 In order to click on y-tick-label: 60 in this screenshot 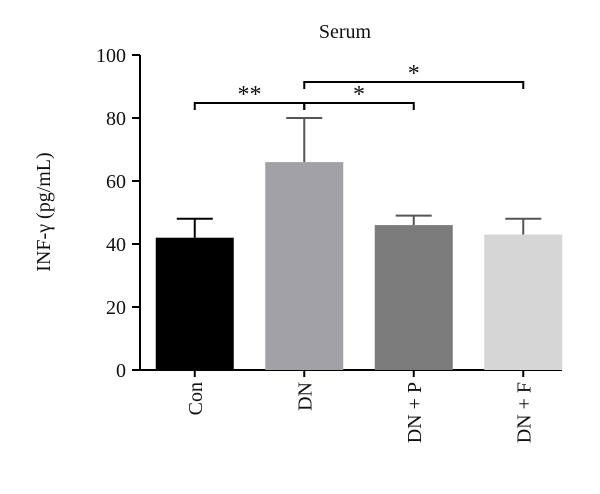, I will do `click(116, 182)`.